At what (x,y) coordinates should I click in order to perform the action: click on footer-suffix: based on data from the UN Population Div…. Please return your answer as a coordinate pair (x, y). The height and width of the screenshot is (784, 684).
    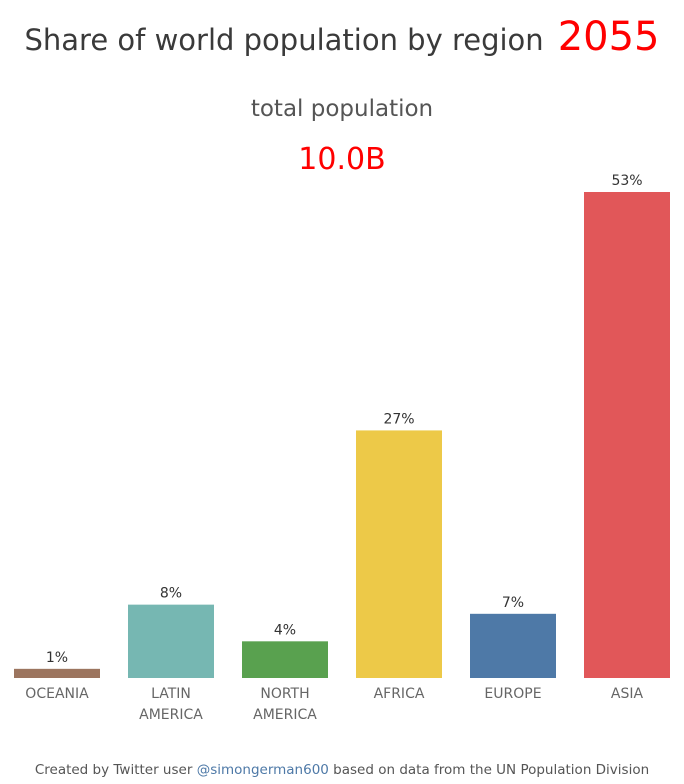
    Looking at the image, I should click on (491, 770).